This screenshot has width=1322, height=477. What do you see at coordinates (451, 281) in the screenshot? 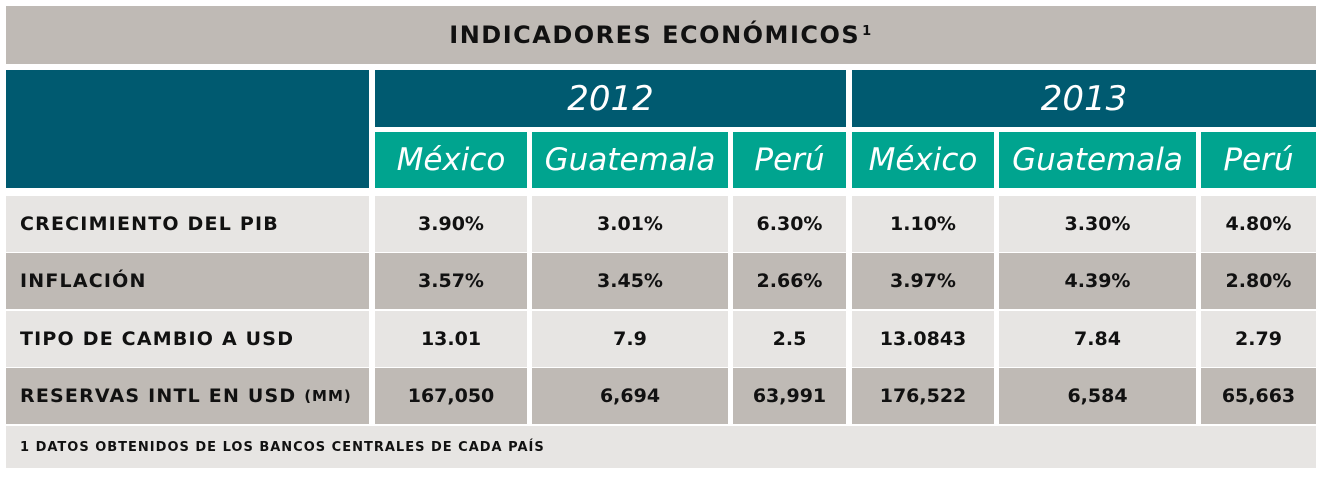
I see `table-cell: 3.57%` at bounding box center [451, 281].